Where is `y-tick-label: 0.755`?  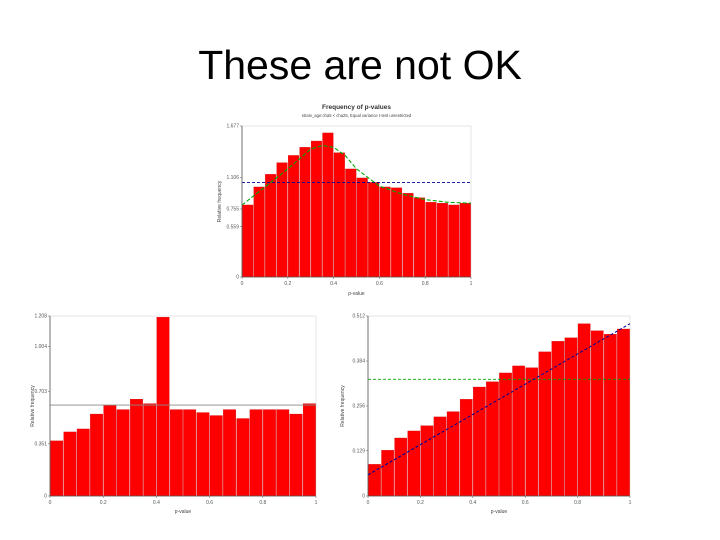
y-tick-label: 0.755 is located at coordinates (232, 210).